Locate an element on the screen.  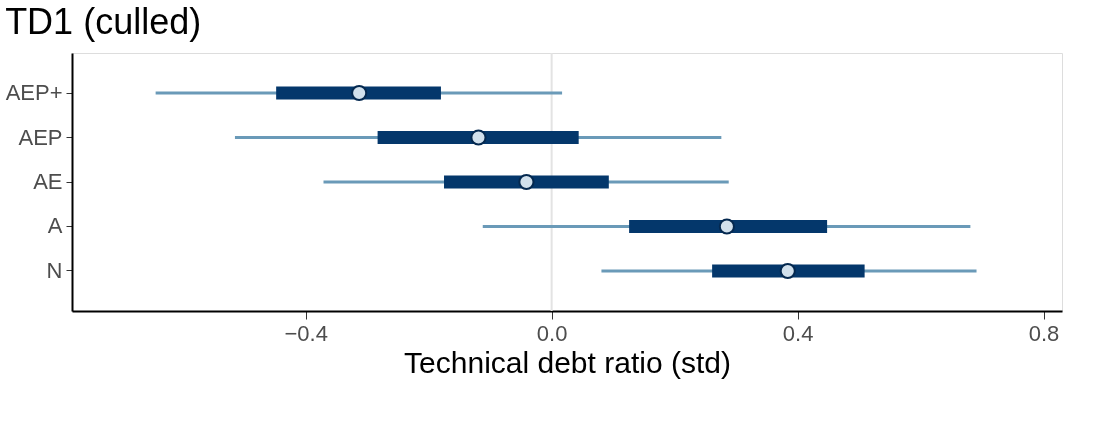
x-tick-label: 0.4 is located at coordinates (798, 333).